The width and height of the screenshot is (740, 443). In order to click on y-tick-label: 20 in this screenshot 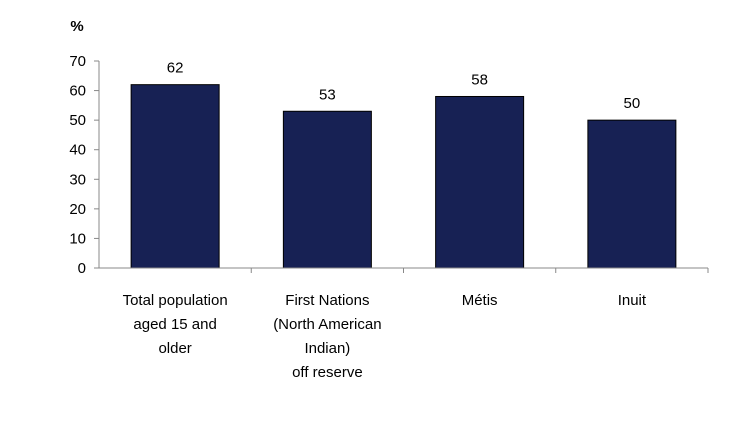, I will do `click(77, 209)`.